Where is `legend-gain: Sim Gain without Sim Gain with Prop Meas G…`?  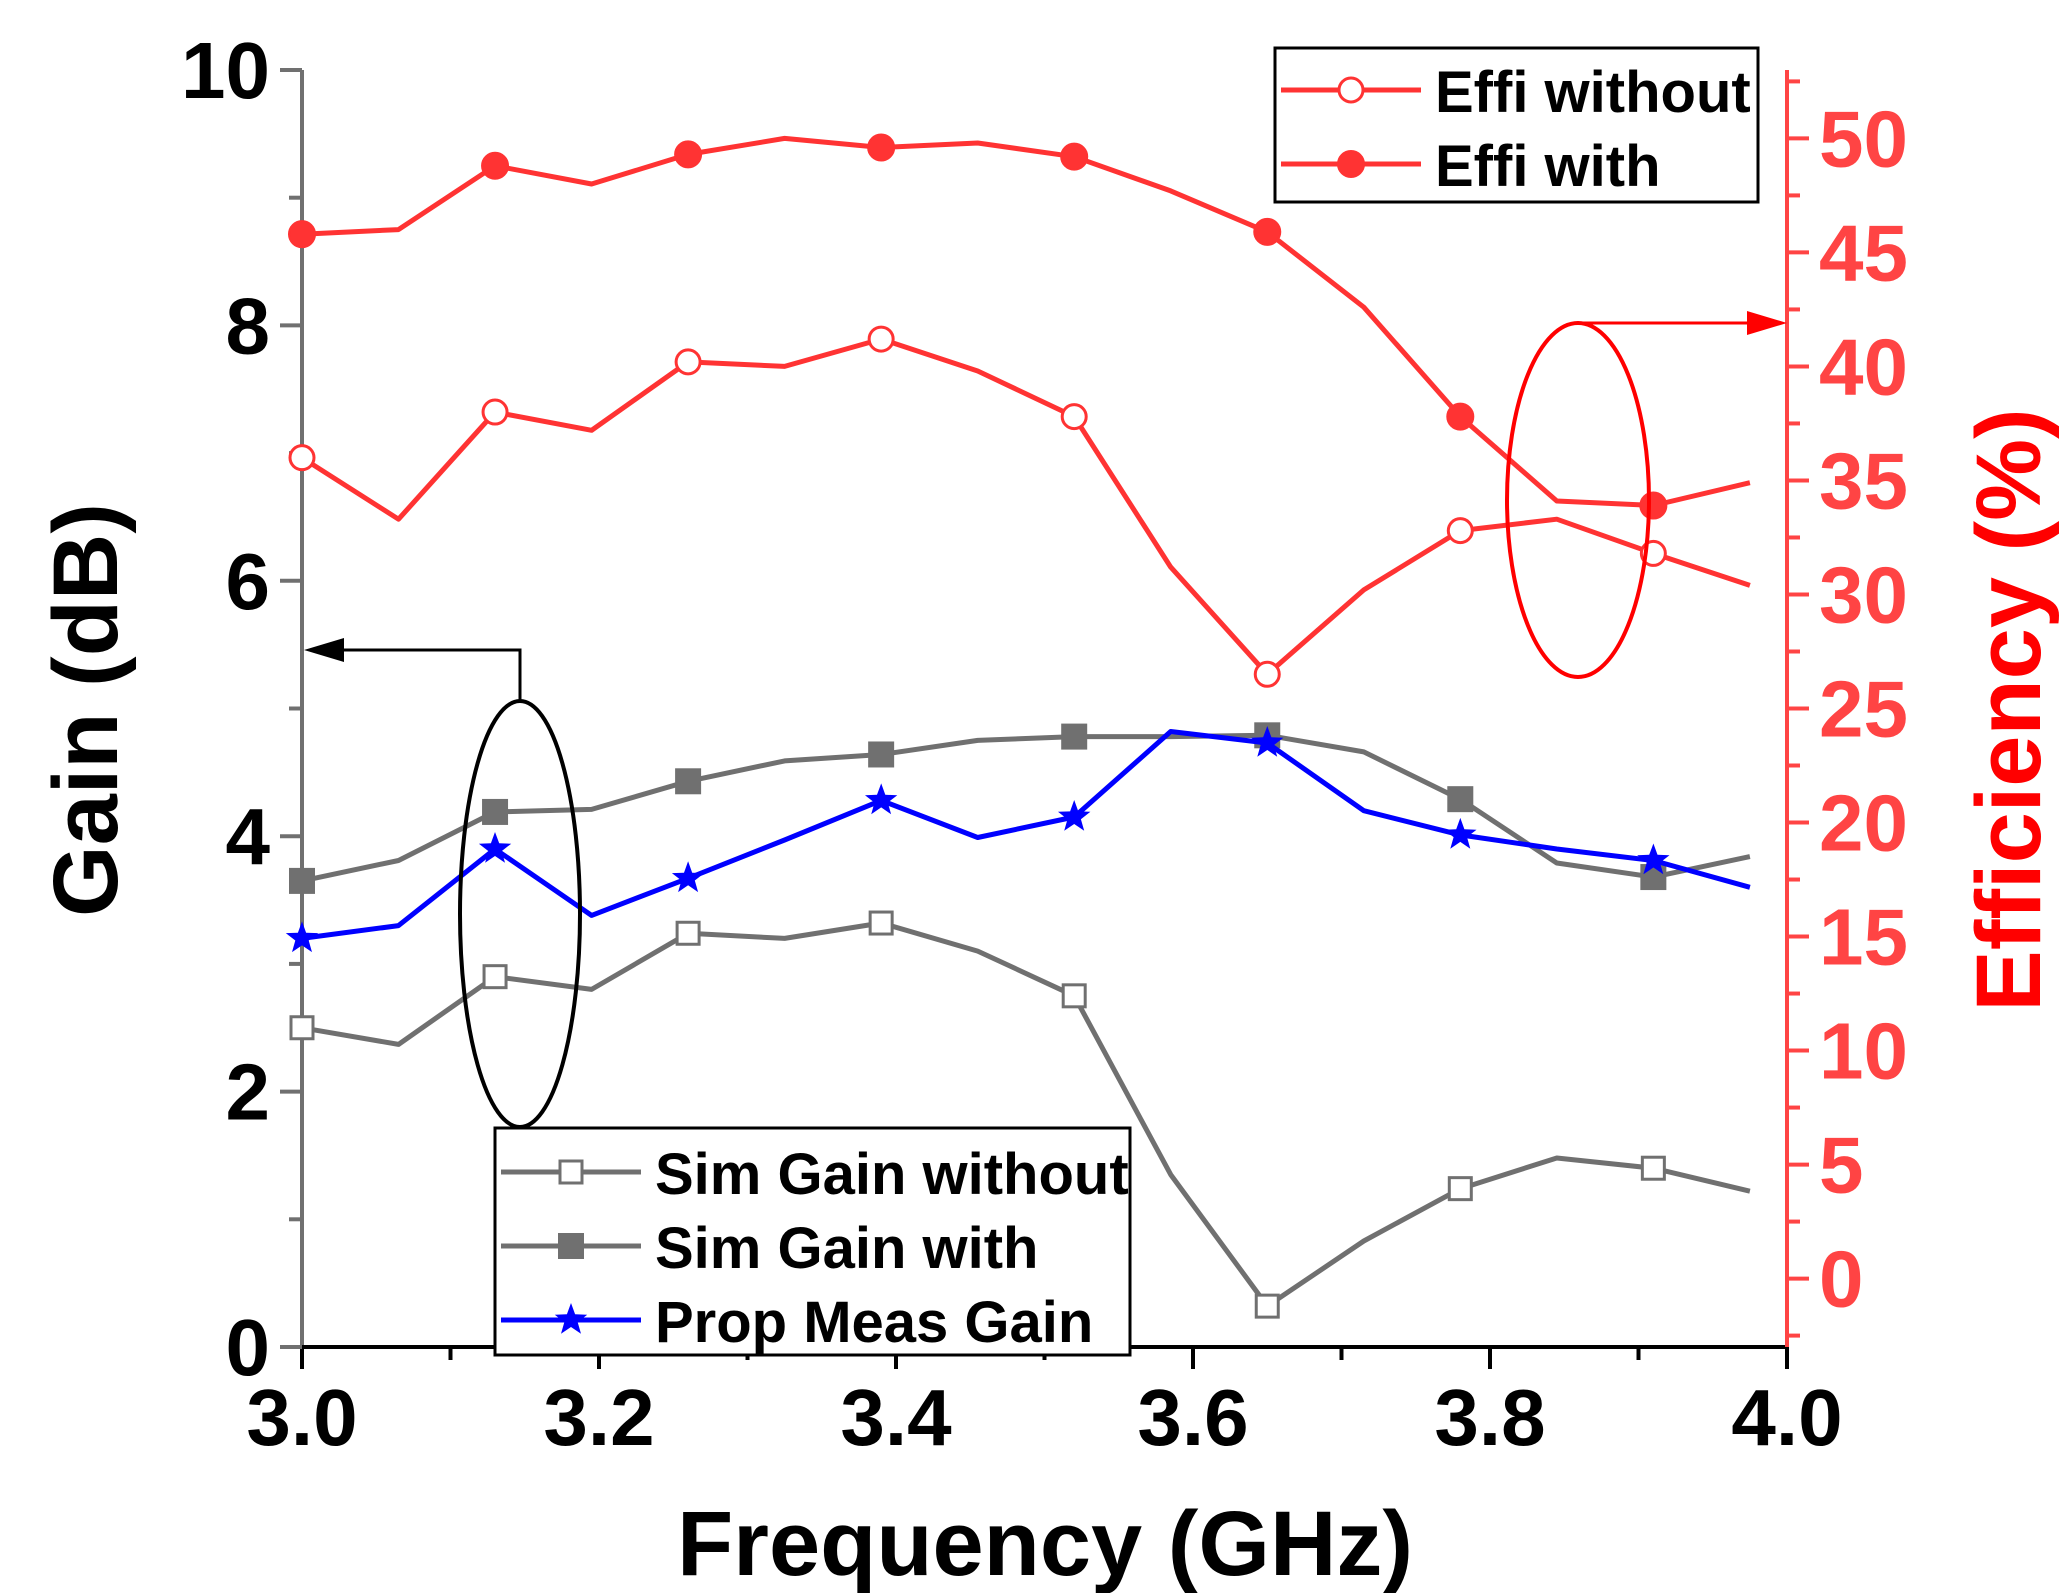 legend-gain: Sim Gain without Sim Gain with Prop Meas G… is located at coordinates (812, 1241).